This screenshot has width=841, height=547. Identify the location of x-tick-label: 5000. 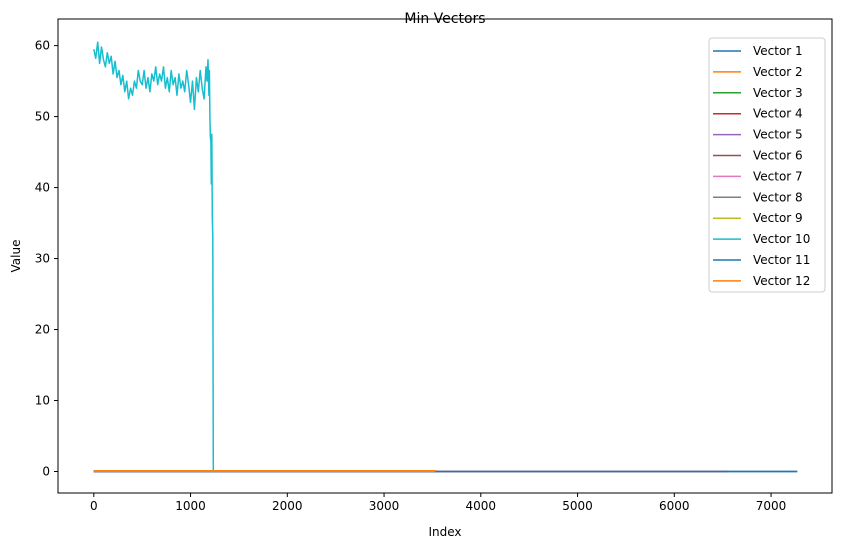
(577, 506).